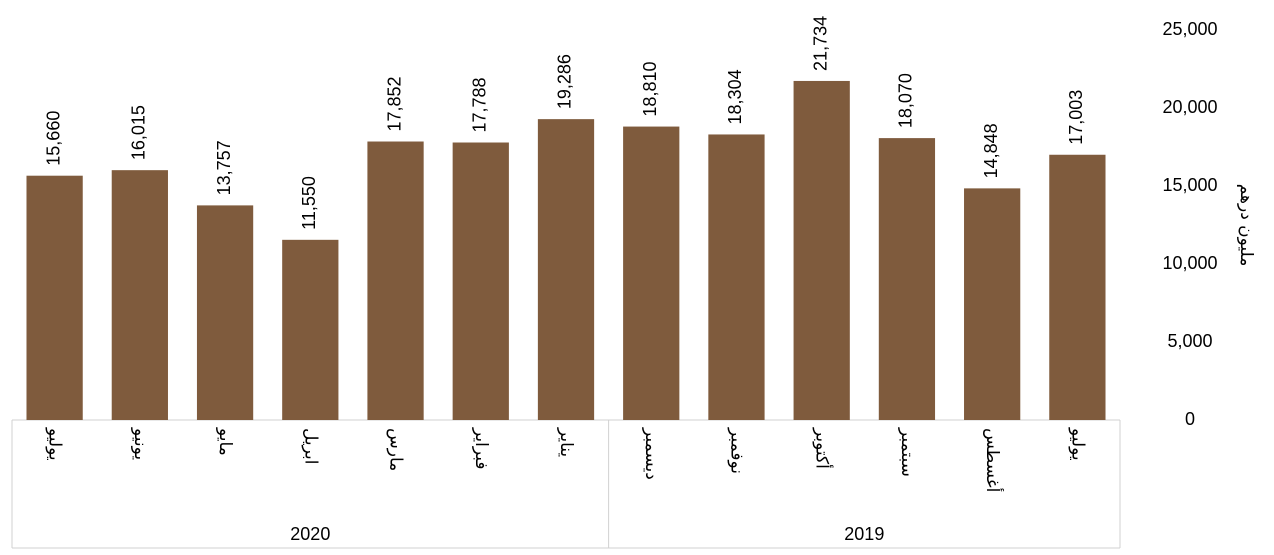 Image resolution: width=1274 pixels, height=555 pixels. What do you see at coordinates (565, 81) in the screenshot?
I see `value-label: 19,286` at bounding box center [565, 81].